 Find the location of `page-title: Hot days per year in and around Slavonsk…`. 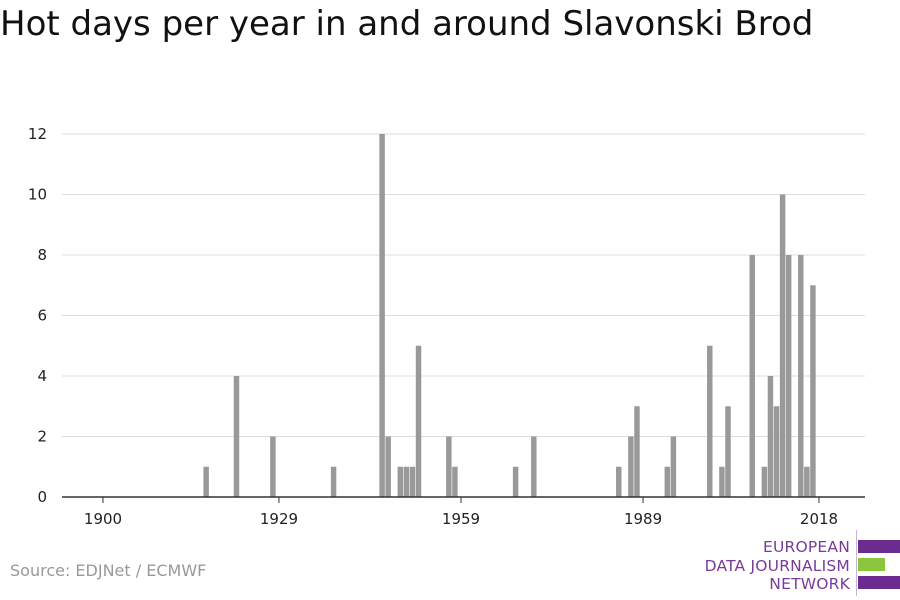

page-title: Hot days per year in and around Slavonsk… is located at coordinates (407, 24).